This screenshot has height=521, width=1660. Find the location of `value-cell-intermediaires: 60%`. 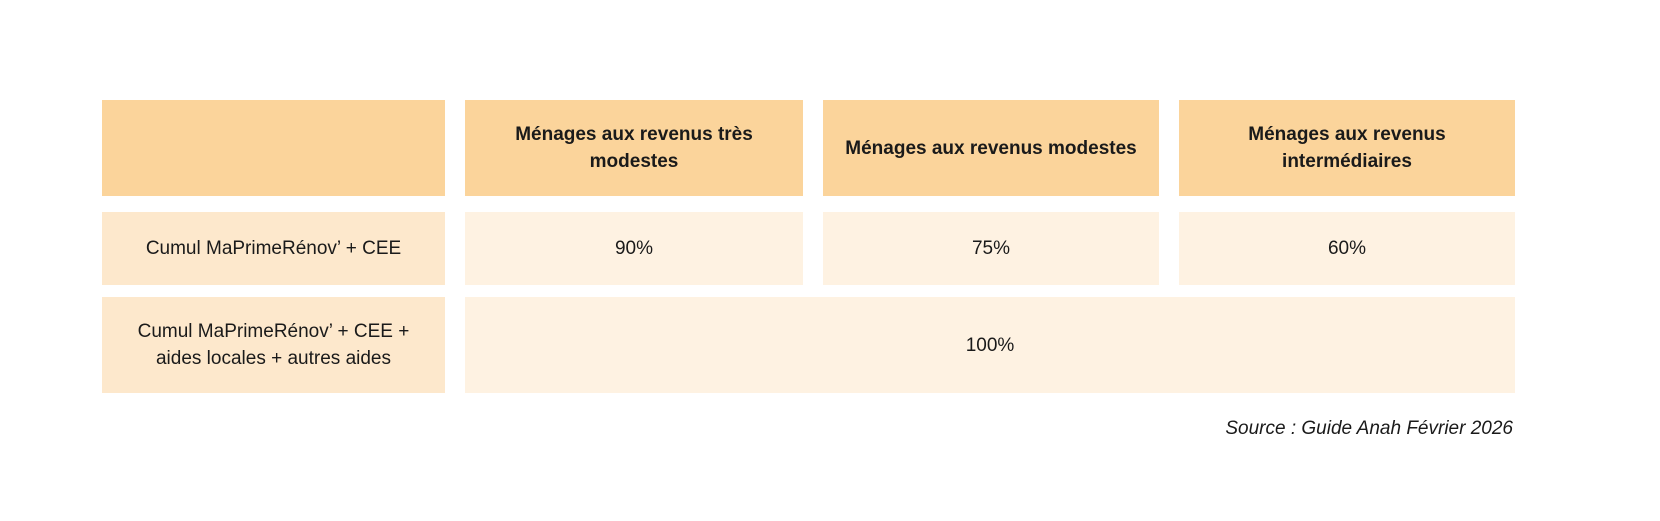

value-cell-intermediaires: 60% is located at coordinates (1347, 248).